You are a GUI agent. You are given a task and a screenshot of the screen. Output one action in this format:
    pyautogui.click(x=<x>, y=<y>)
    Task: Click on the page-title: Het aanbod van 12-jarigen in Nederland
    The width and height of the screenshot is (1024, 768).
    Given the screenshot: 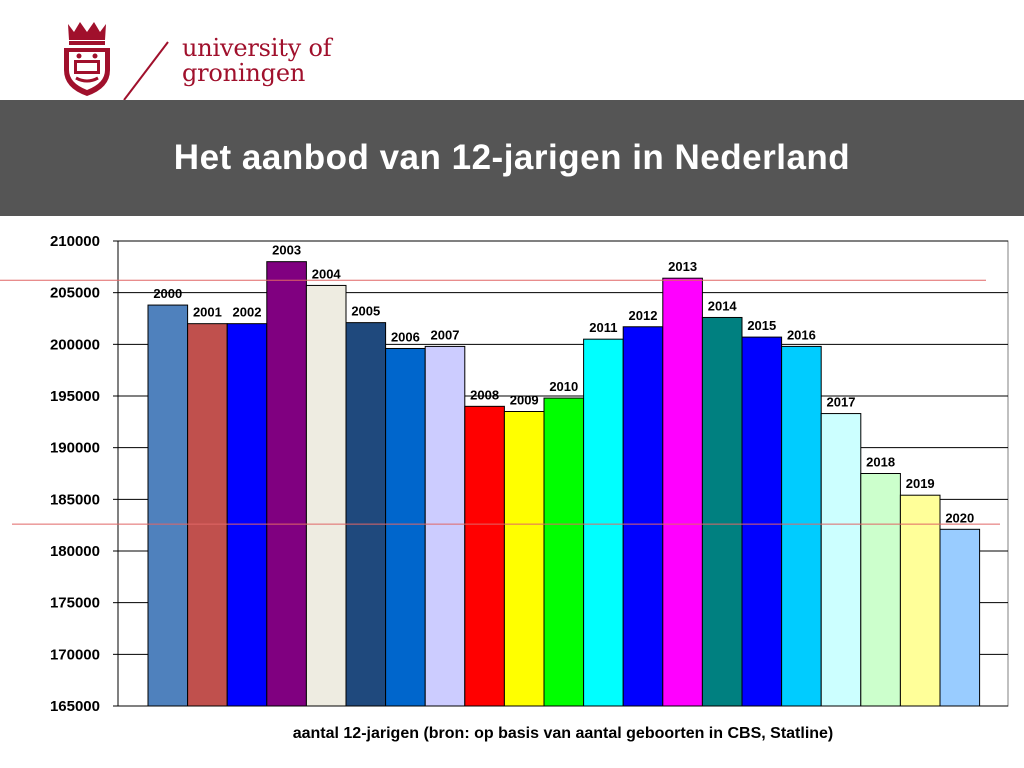 What is the action you would take?
    pyautogui.click(x=512, y=157)
    